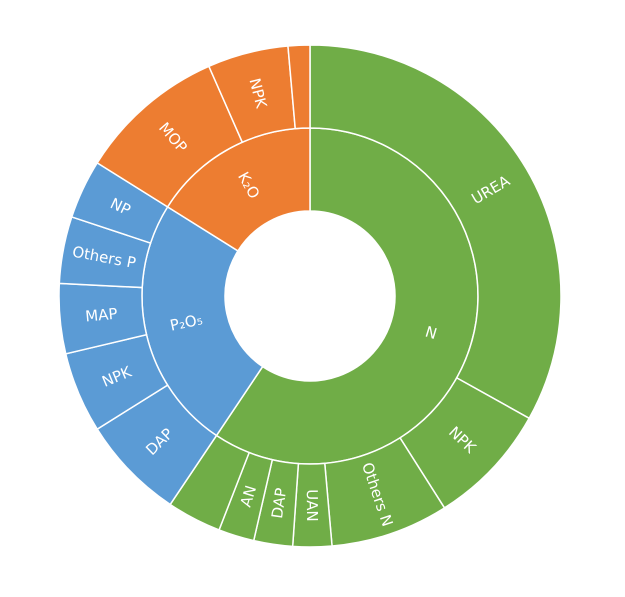  I want to click on inner-label-n: N, so click(431, 333).